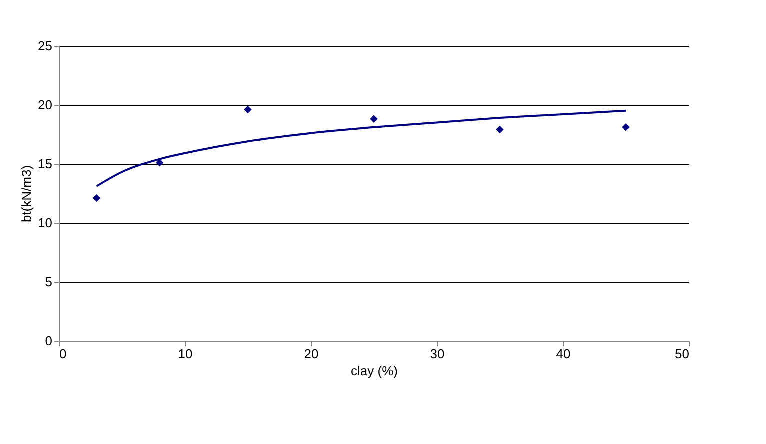 This screenshot has height=444, width=766. Describe the element at coordinates (437, 354) in the screenshot. I see `x-tick-label: 30` at that location.